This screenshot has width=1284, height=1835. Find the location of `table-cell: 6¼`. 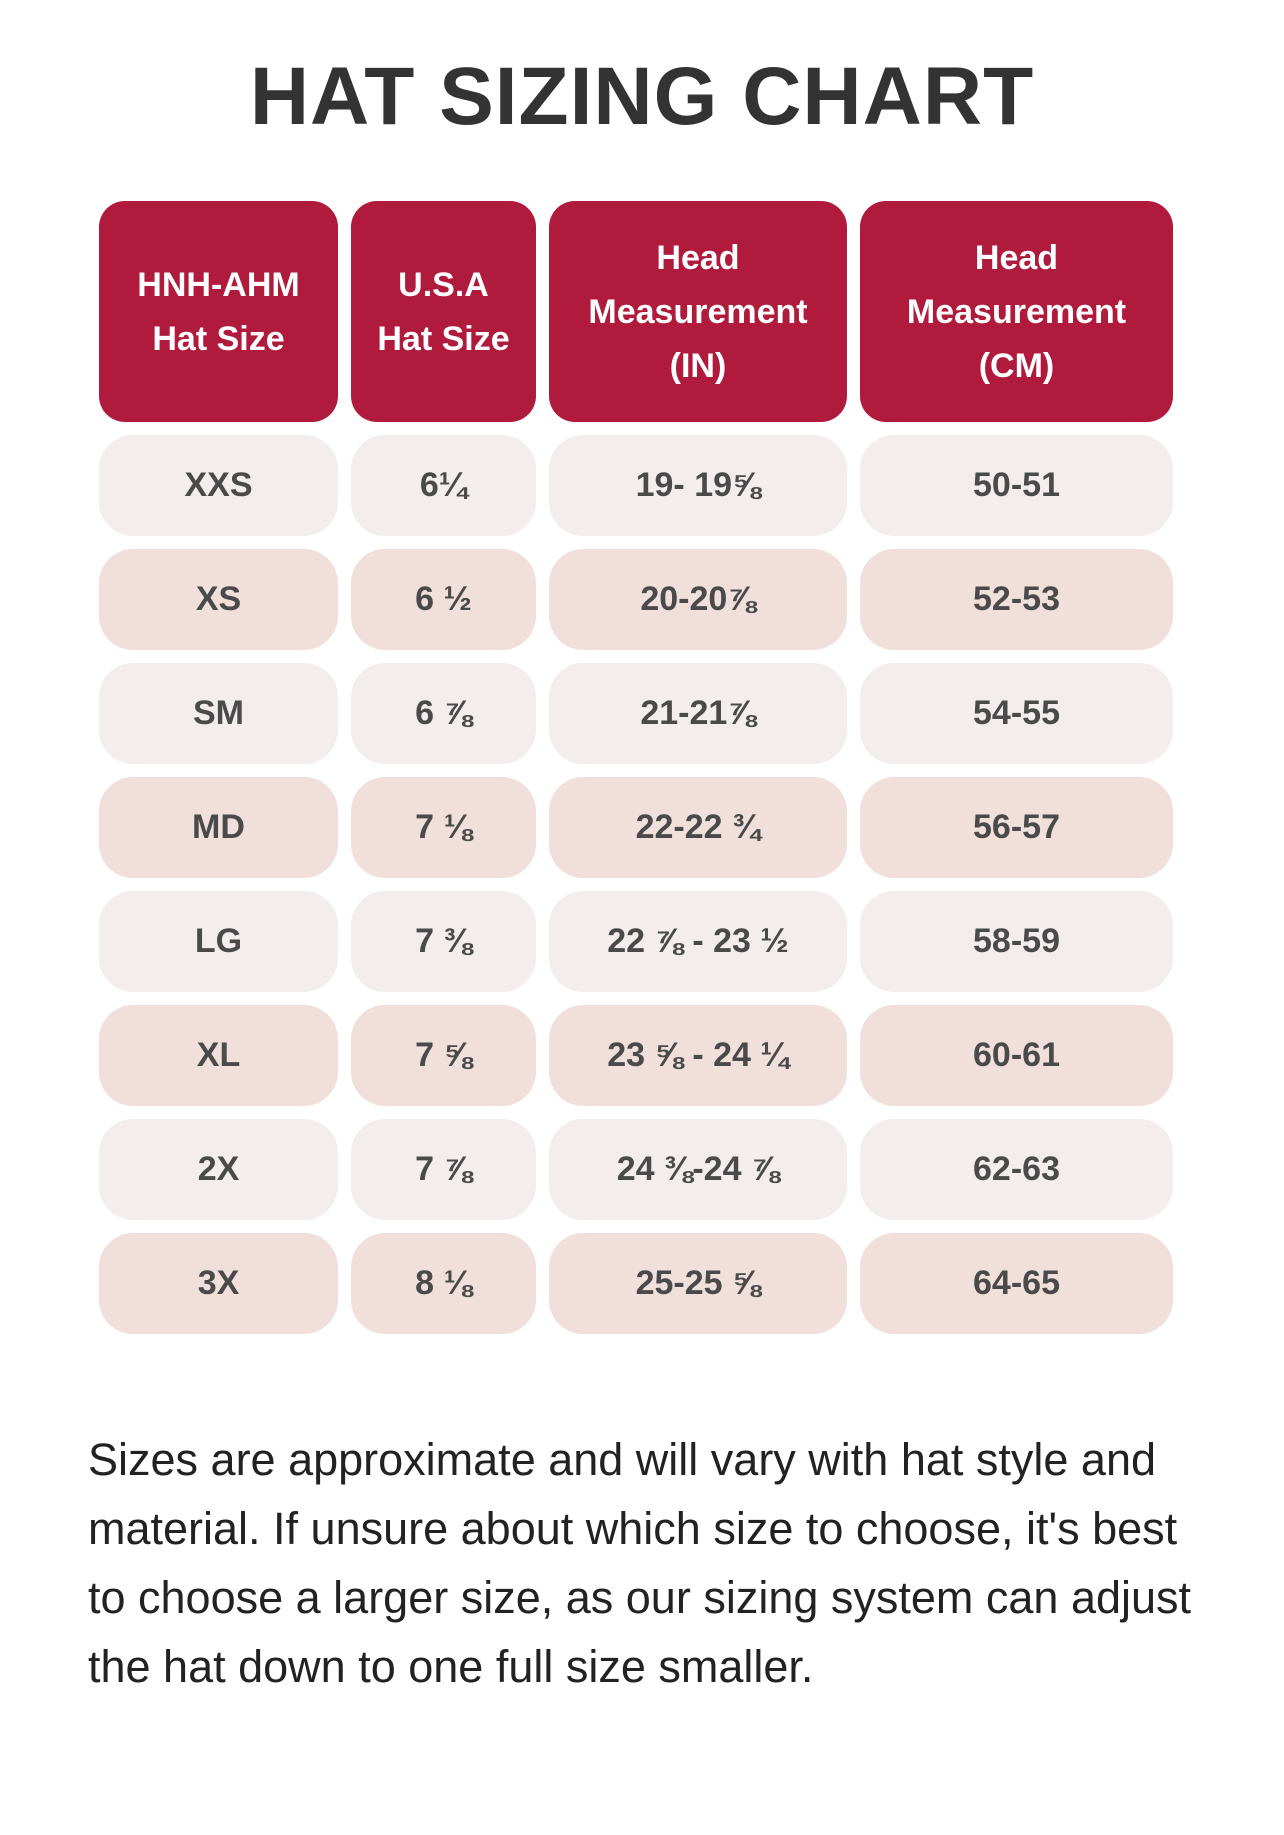

table-cell: 6¼ is located at coordinates (443, 485).